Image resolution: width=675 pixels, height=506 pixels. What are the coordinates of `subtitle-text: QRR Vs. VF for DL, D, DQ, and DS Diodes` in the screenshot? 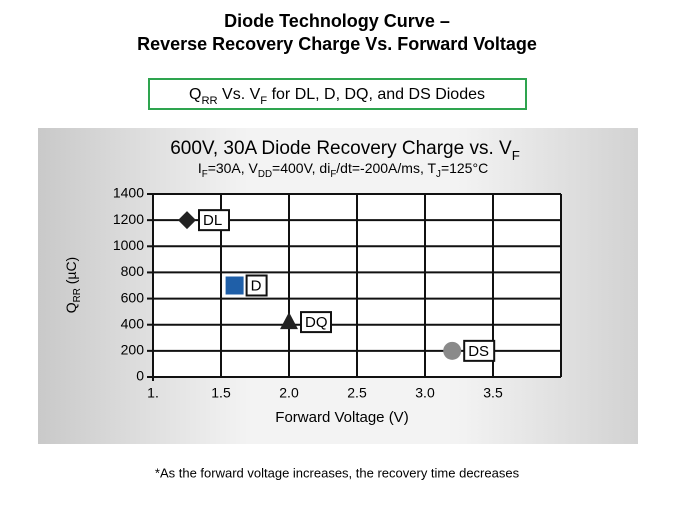 It's located at (337, 96).